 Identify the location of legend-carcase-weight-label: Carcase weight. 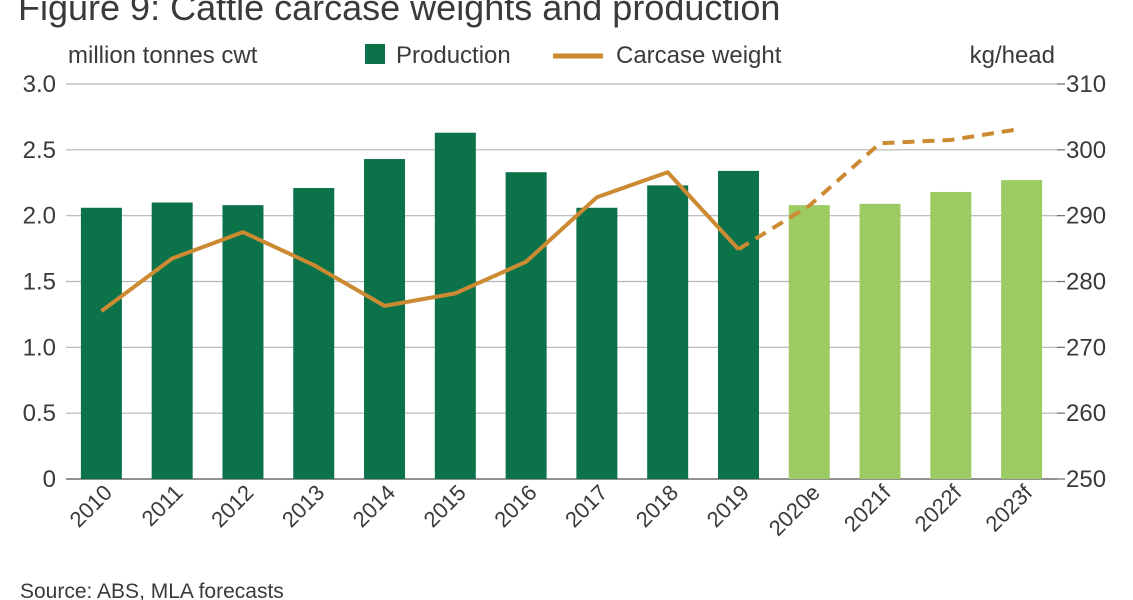
(699, 55).